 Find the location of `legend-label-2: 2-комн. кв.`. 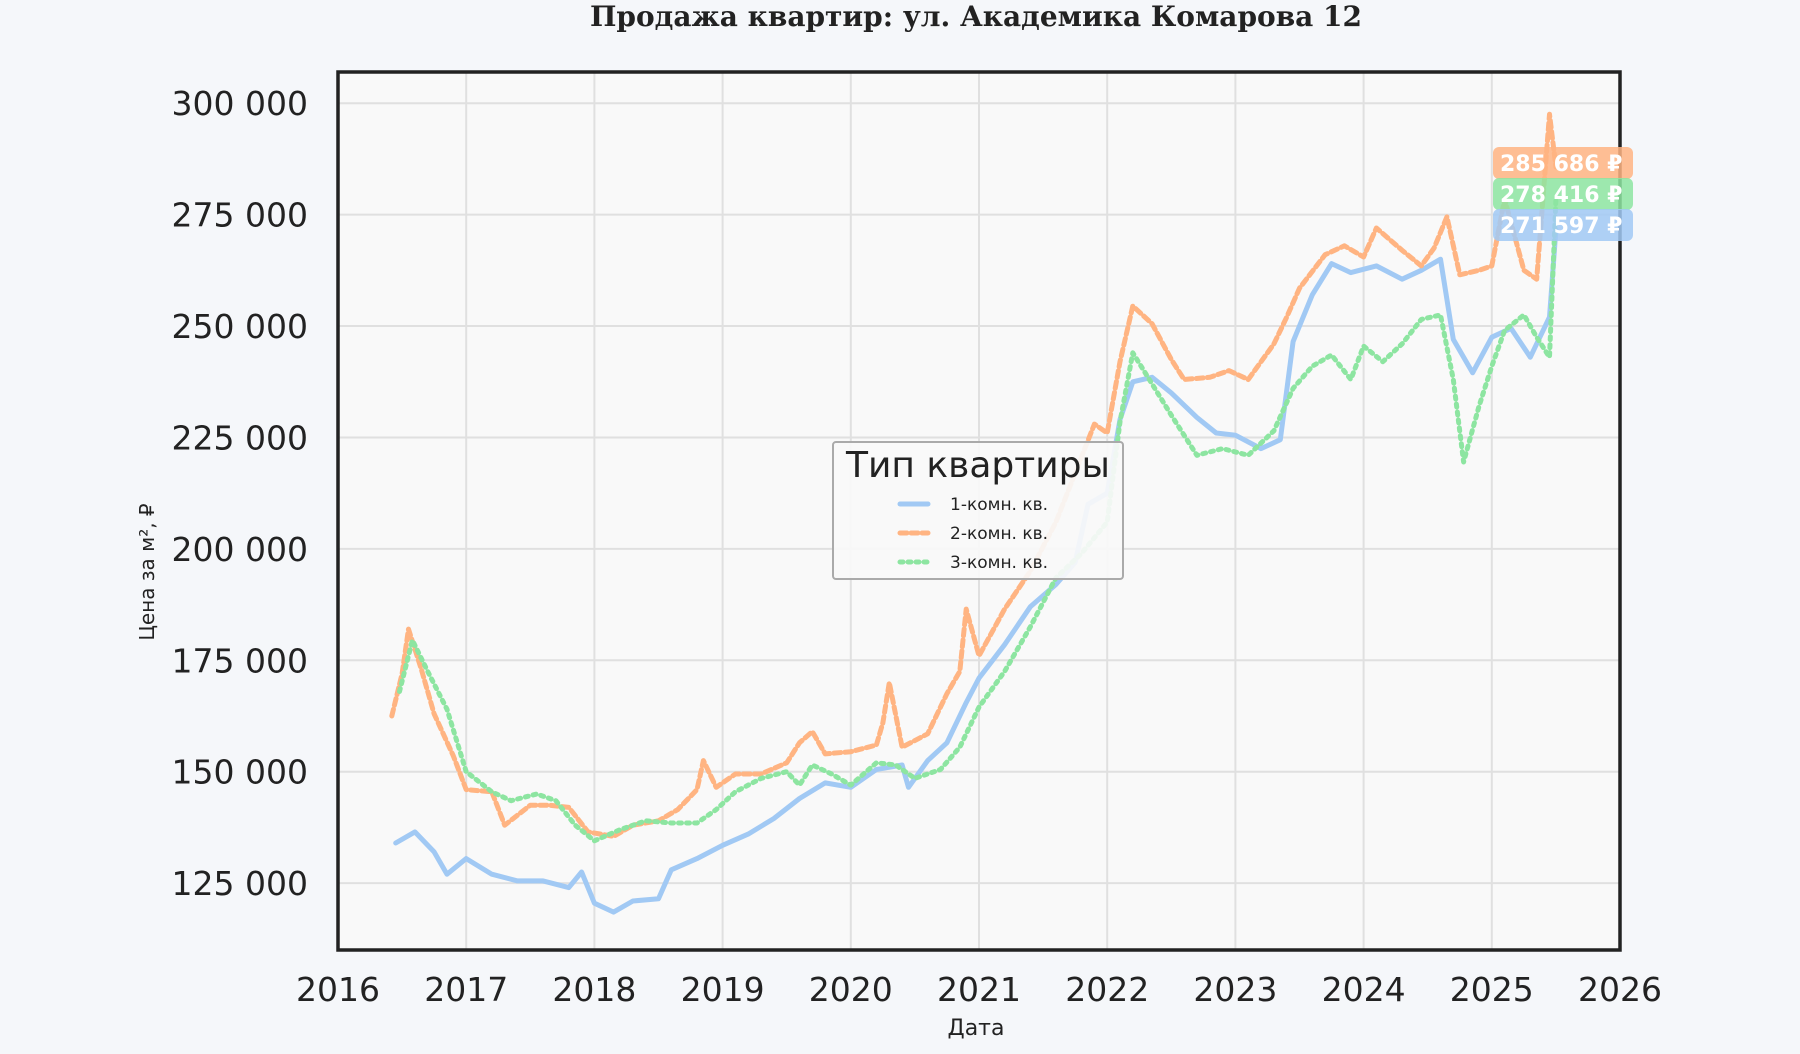

legend-label-2: 2-комн. кв. is located at coordinates (999, 534).